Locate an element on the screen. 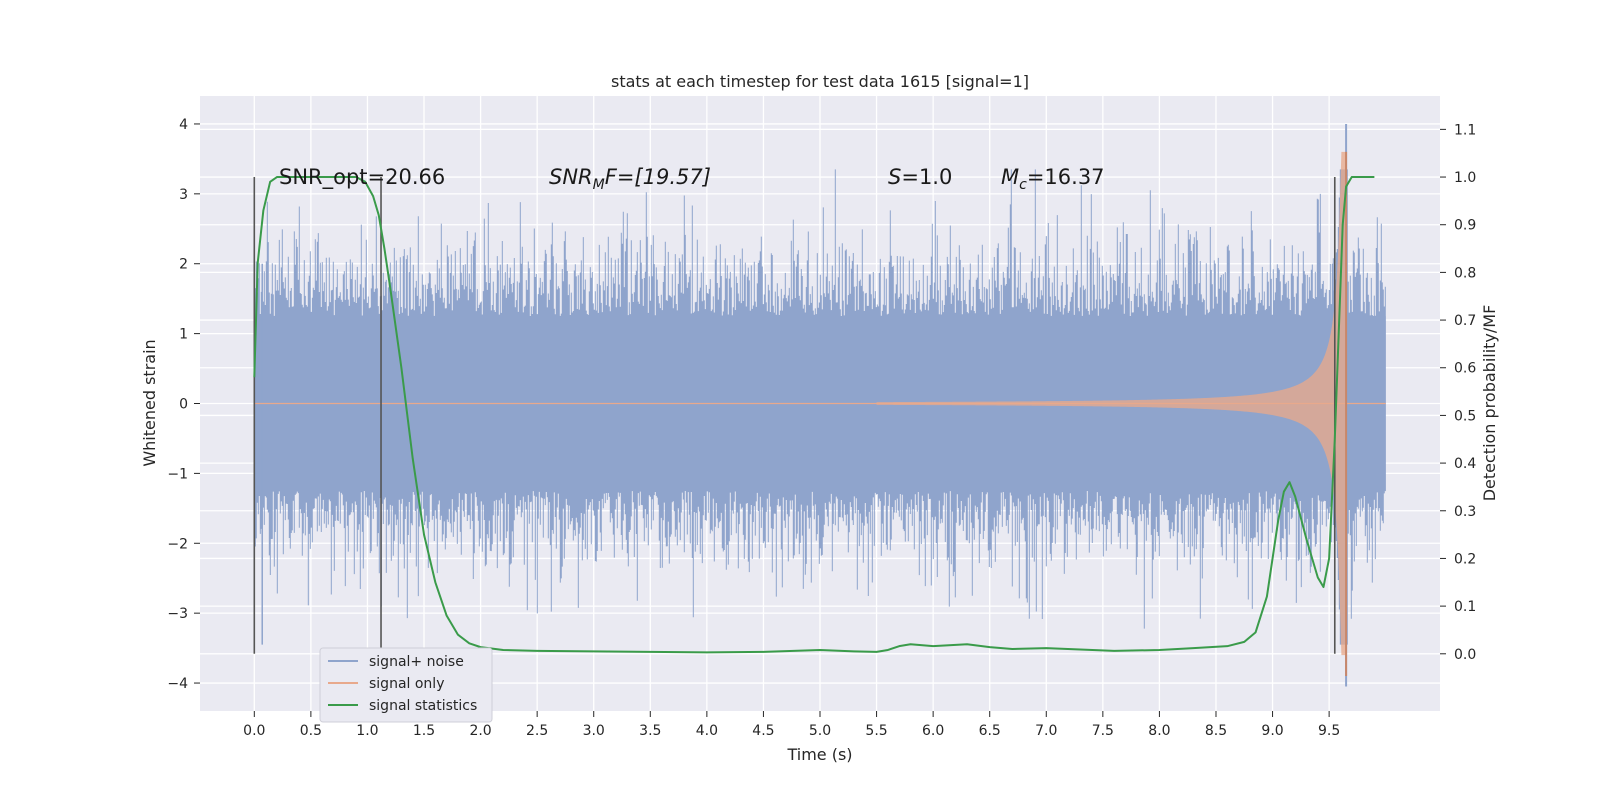 This screenshot has width=1600, height=800. y-tick-label: −1 is located at coordinates (177, 474).